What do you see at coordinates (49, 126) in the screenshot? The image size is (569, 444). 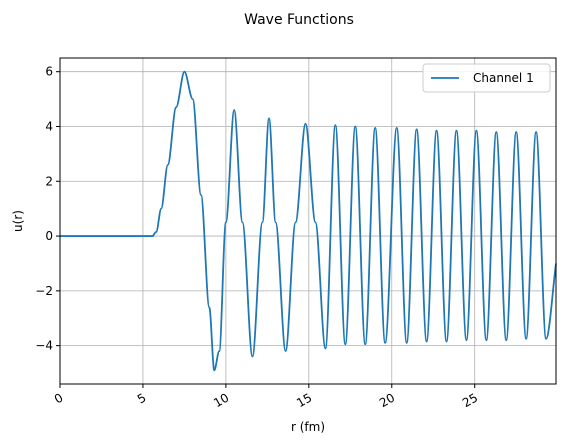 I see `y-tick-label: 4` at bounding box center [49, 126].